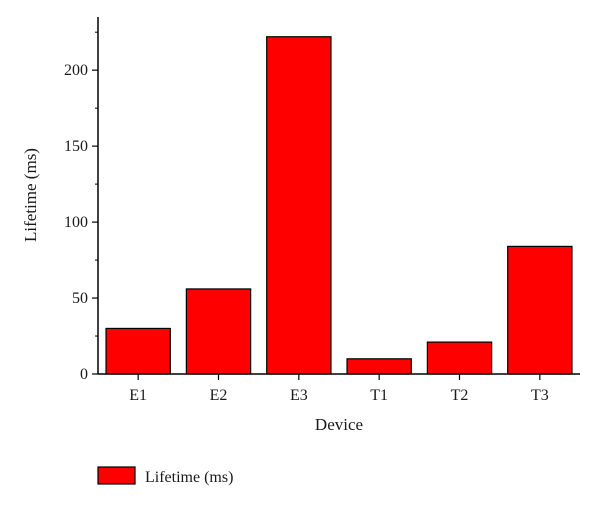  I want to click on x-tick-label: E2, so click(219, 395).